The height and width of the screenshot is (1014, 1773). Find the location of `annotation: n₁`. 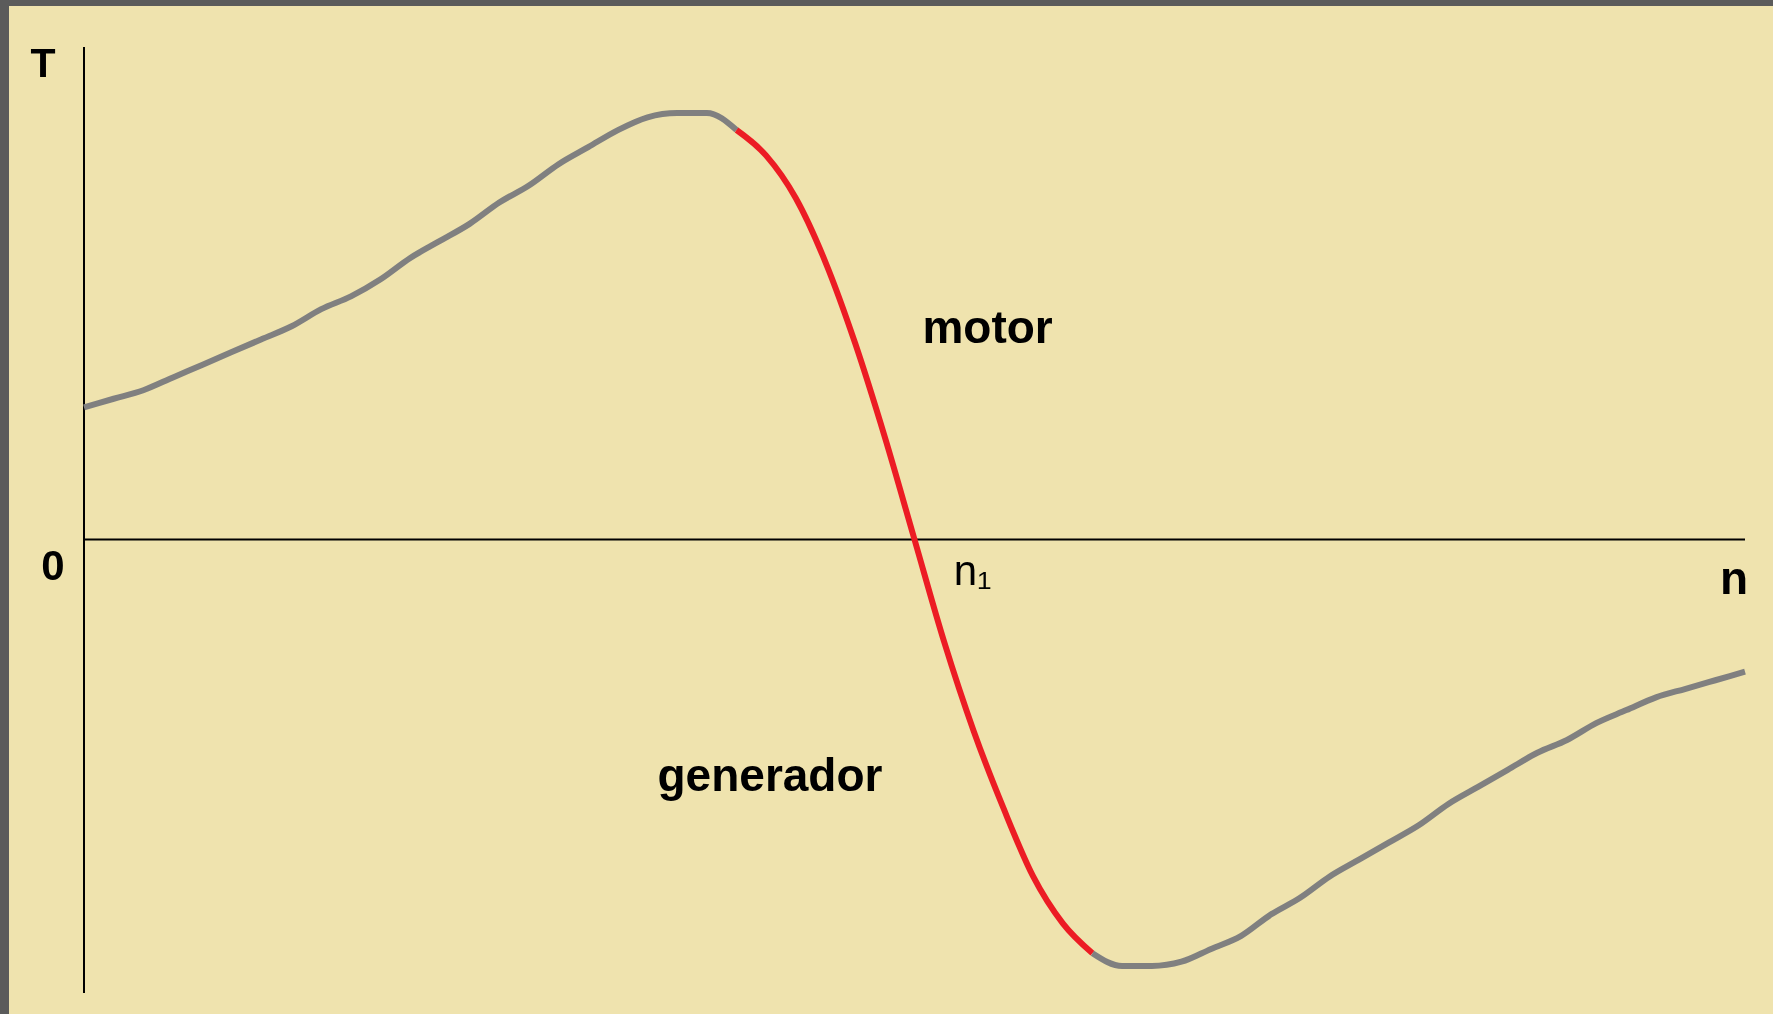

annotation: n₁ is located at coordinates (972, 570).